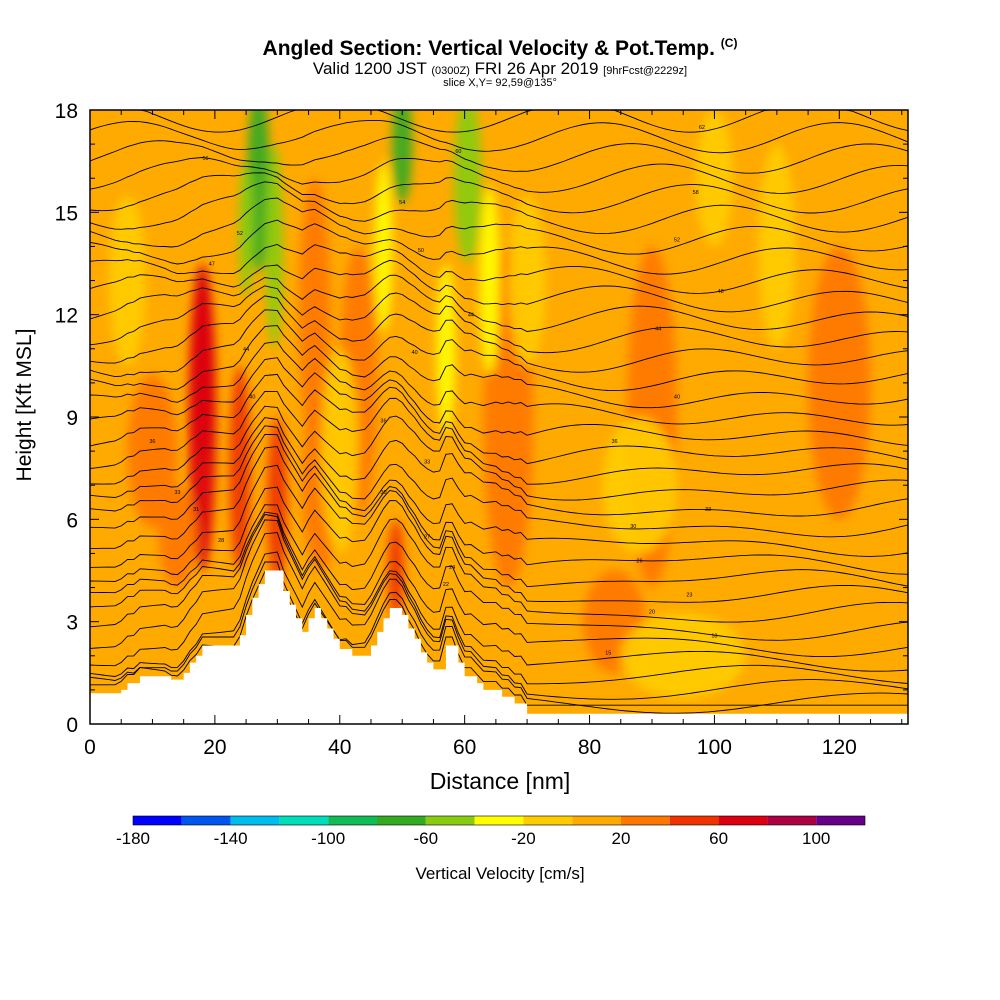 The width and height of the screenshot is (1000, 1000). What do you see at coordinates (66, 111) in the screenshot?
I see `y-tick-label: 18` at bounding box center [66, 111].